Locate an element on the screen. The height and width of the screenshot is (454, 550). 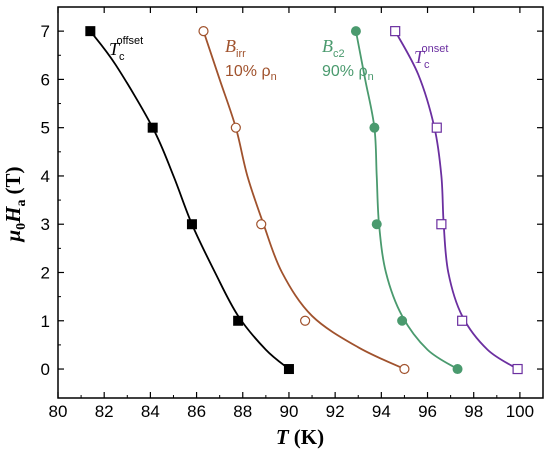
b-irr-label-sym: B is located at coordinates (230, 46).